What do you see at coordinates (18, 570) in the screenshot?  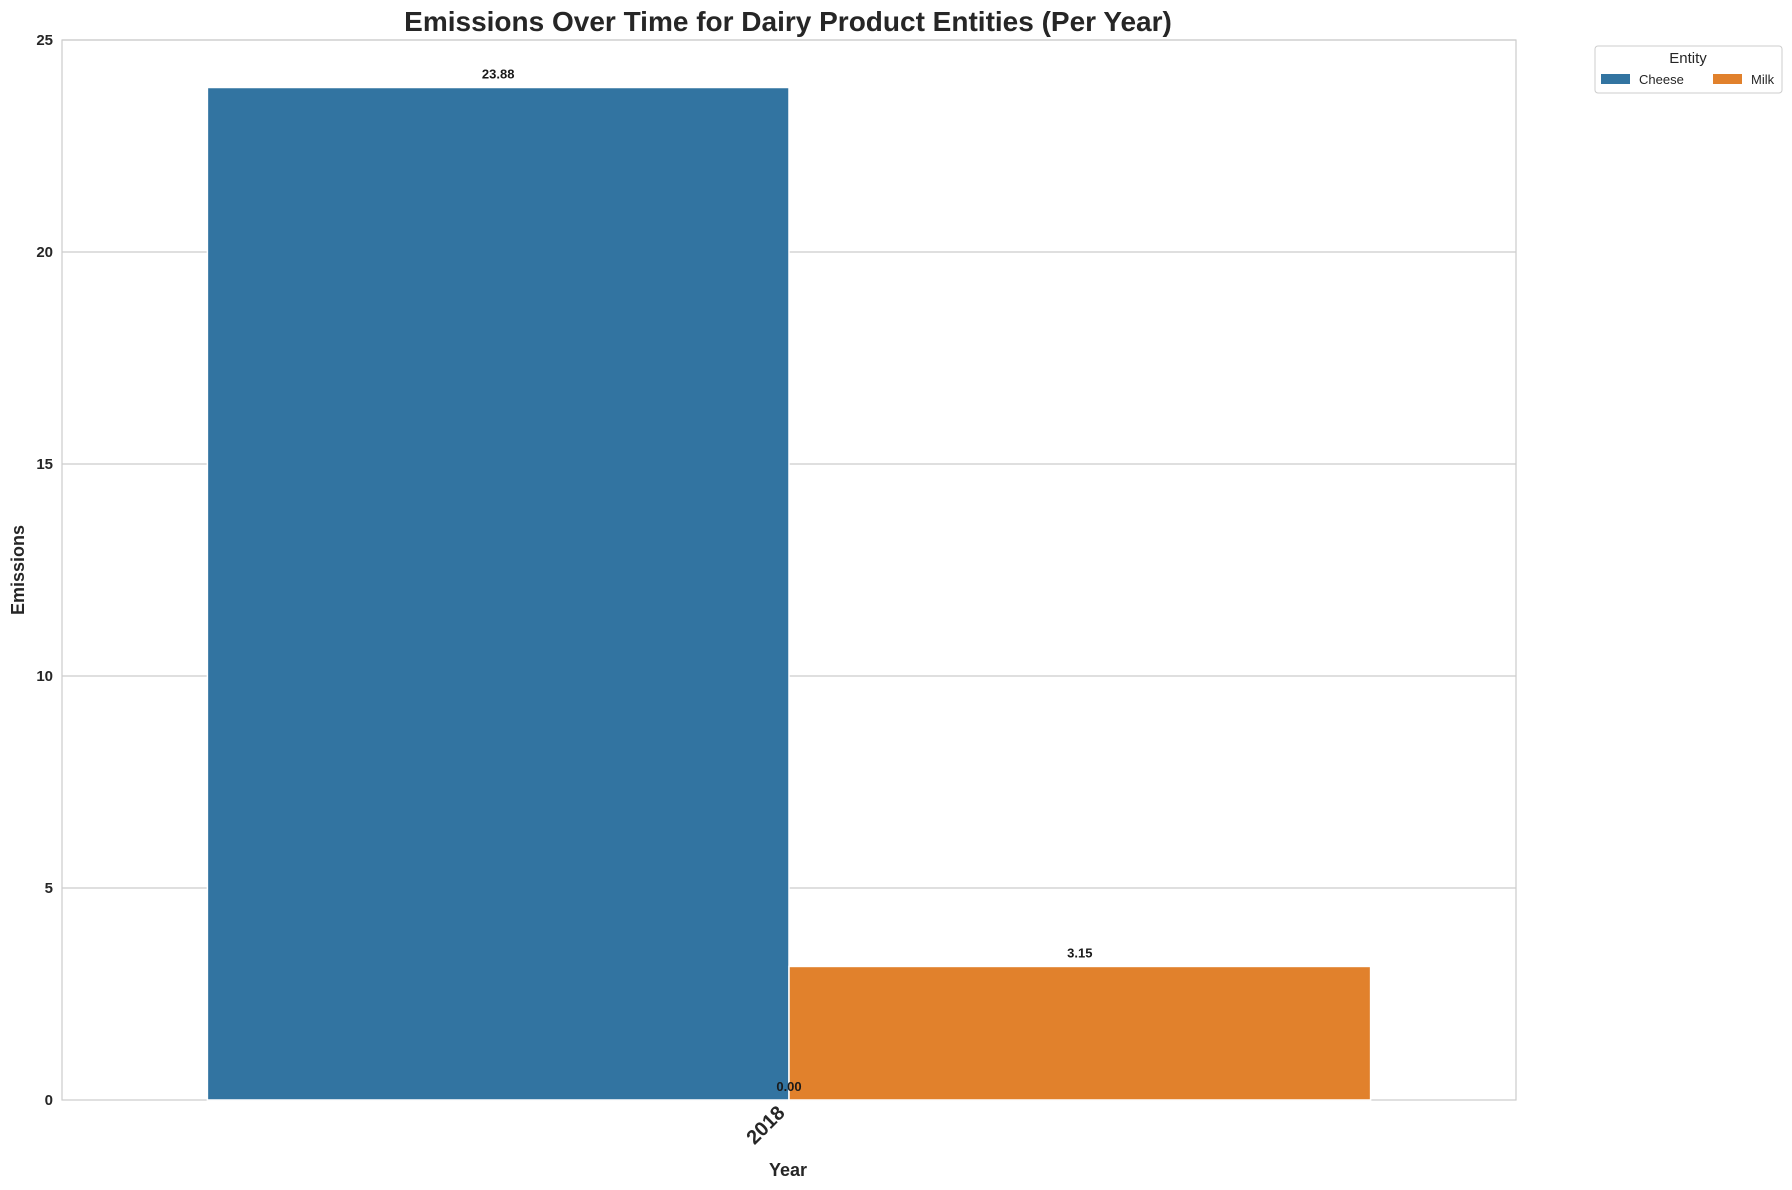 I see `y-axis-label: Emissions` at bounding box center [18, 570].